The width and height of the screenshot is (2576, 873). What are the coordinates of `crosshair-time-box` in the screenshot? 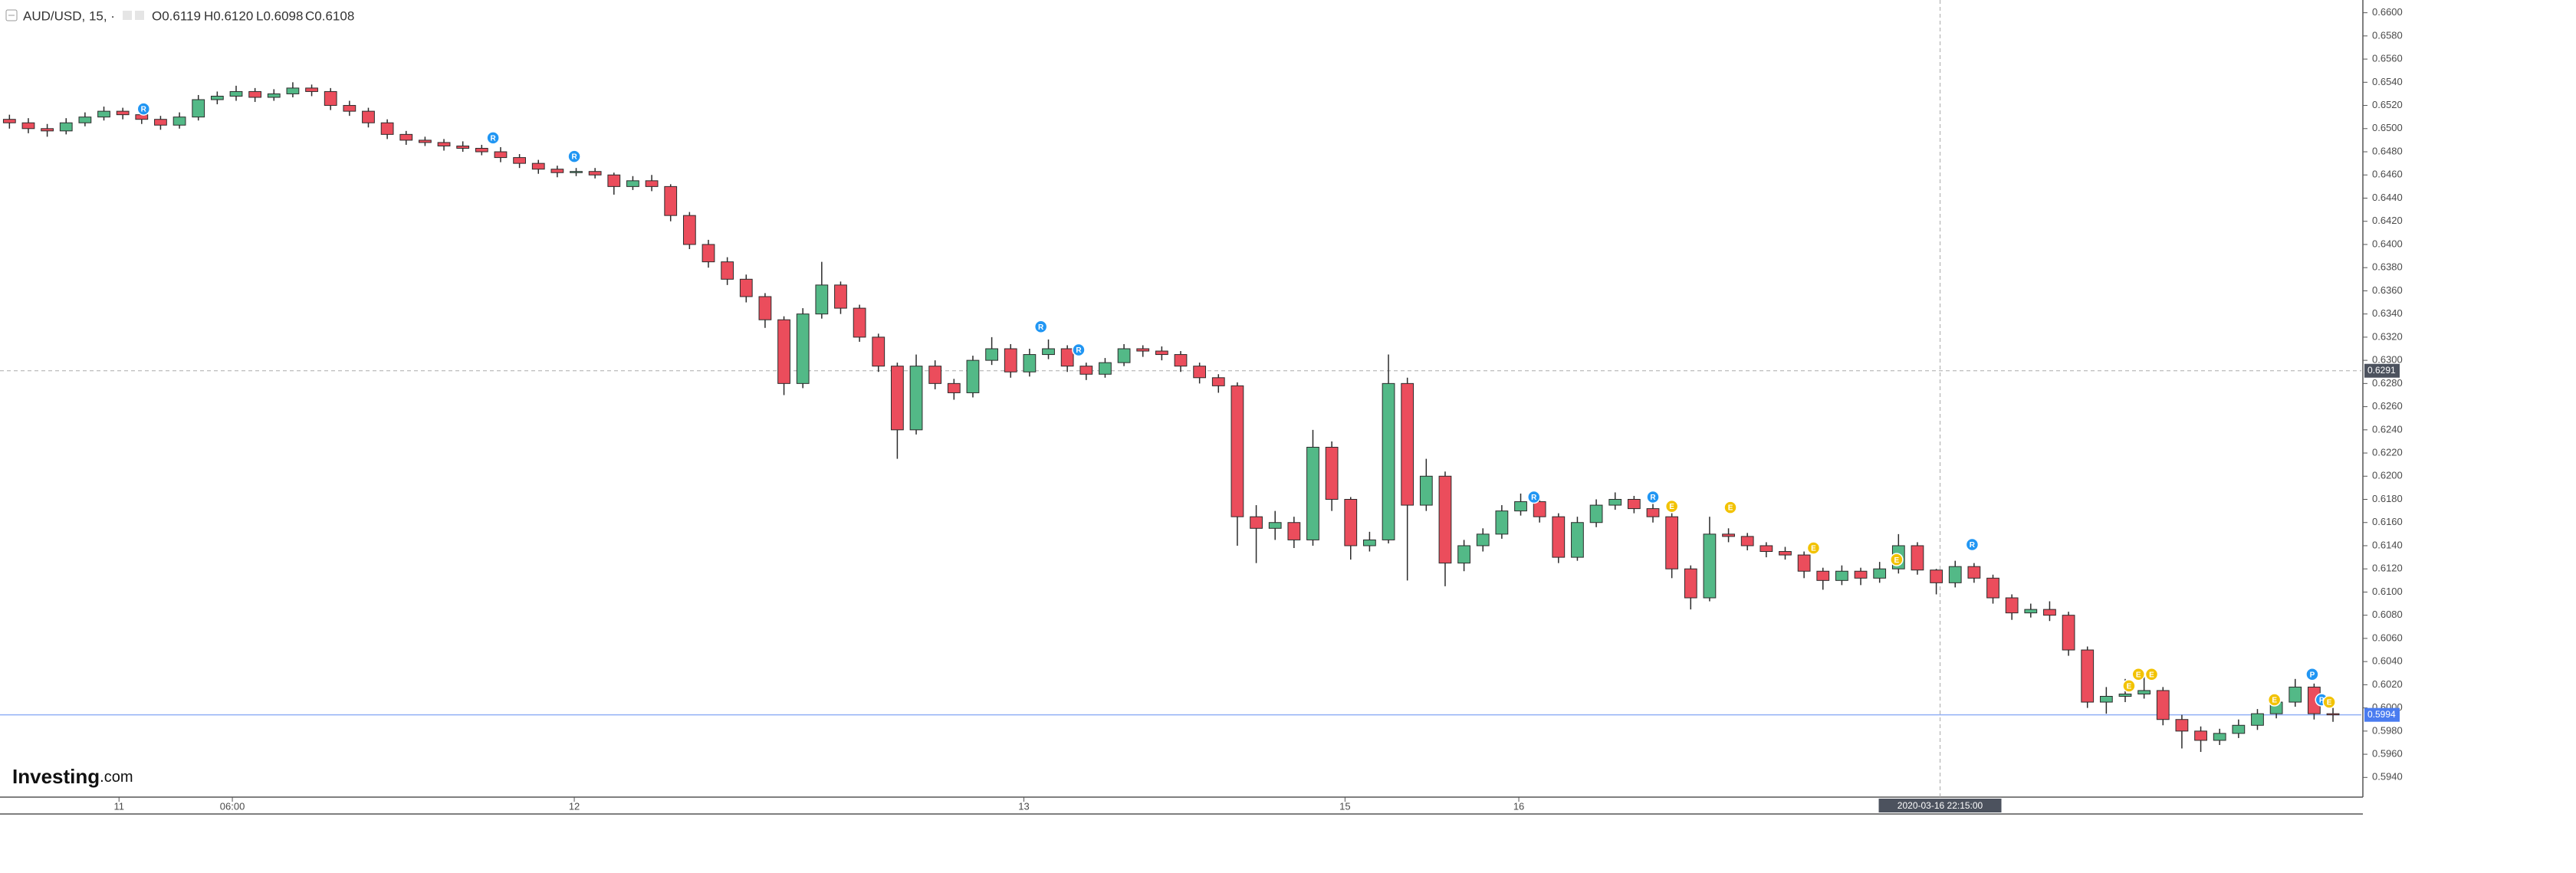 It's located at (1940, 805).